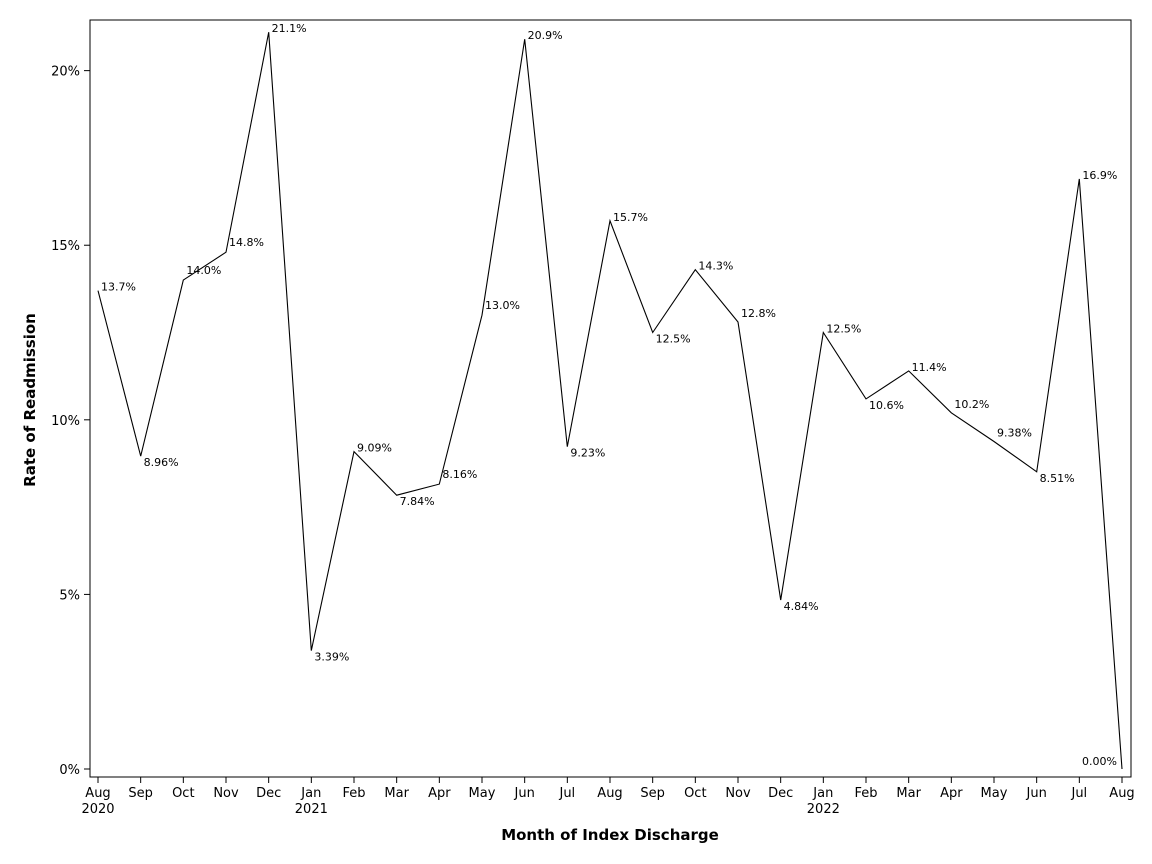 The width and height of the screenshot is (1152, 864). Describe the element at coordinates (1057, 478) in the screenshot. I see `data-label: 8.51%` at that location.